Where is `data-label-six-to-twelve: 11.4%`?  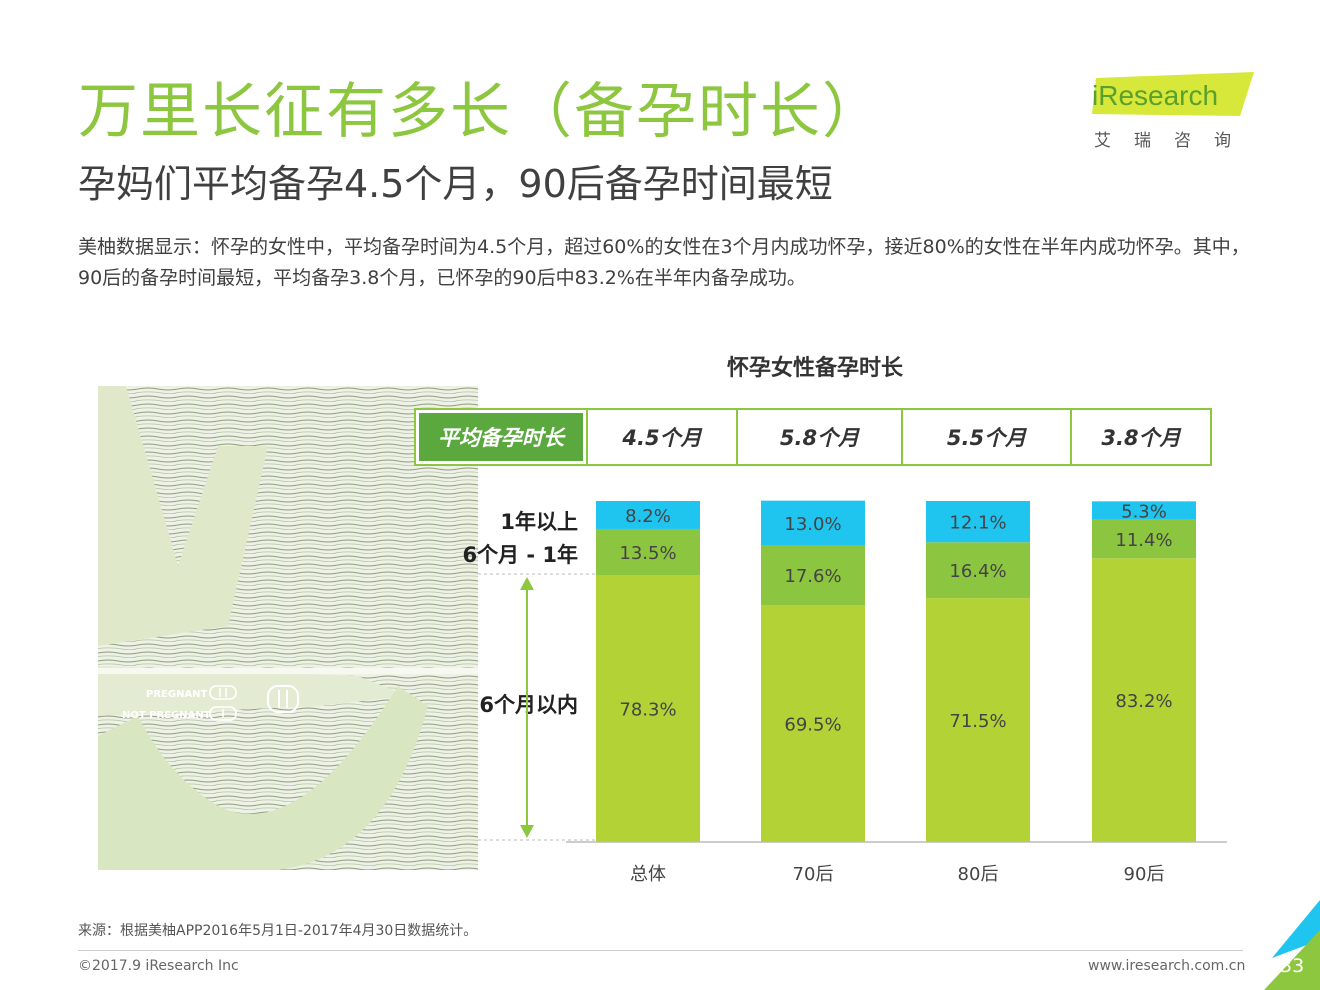
data-label-six-to-twelve: 11.4% is located at coordinates (1143, 540).